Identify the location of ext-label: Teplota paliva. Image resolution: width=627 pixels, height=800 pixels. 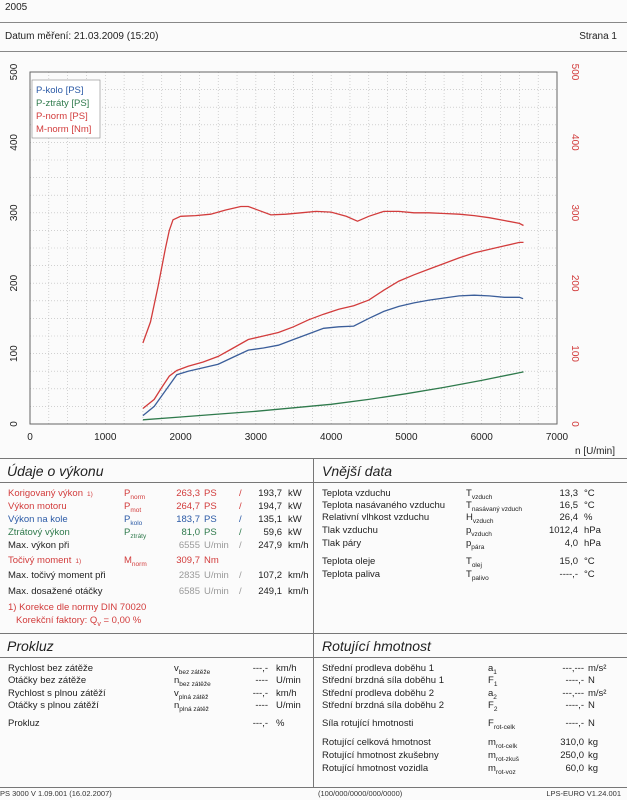
(351, 574).